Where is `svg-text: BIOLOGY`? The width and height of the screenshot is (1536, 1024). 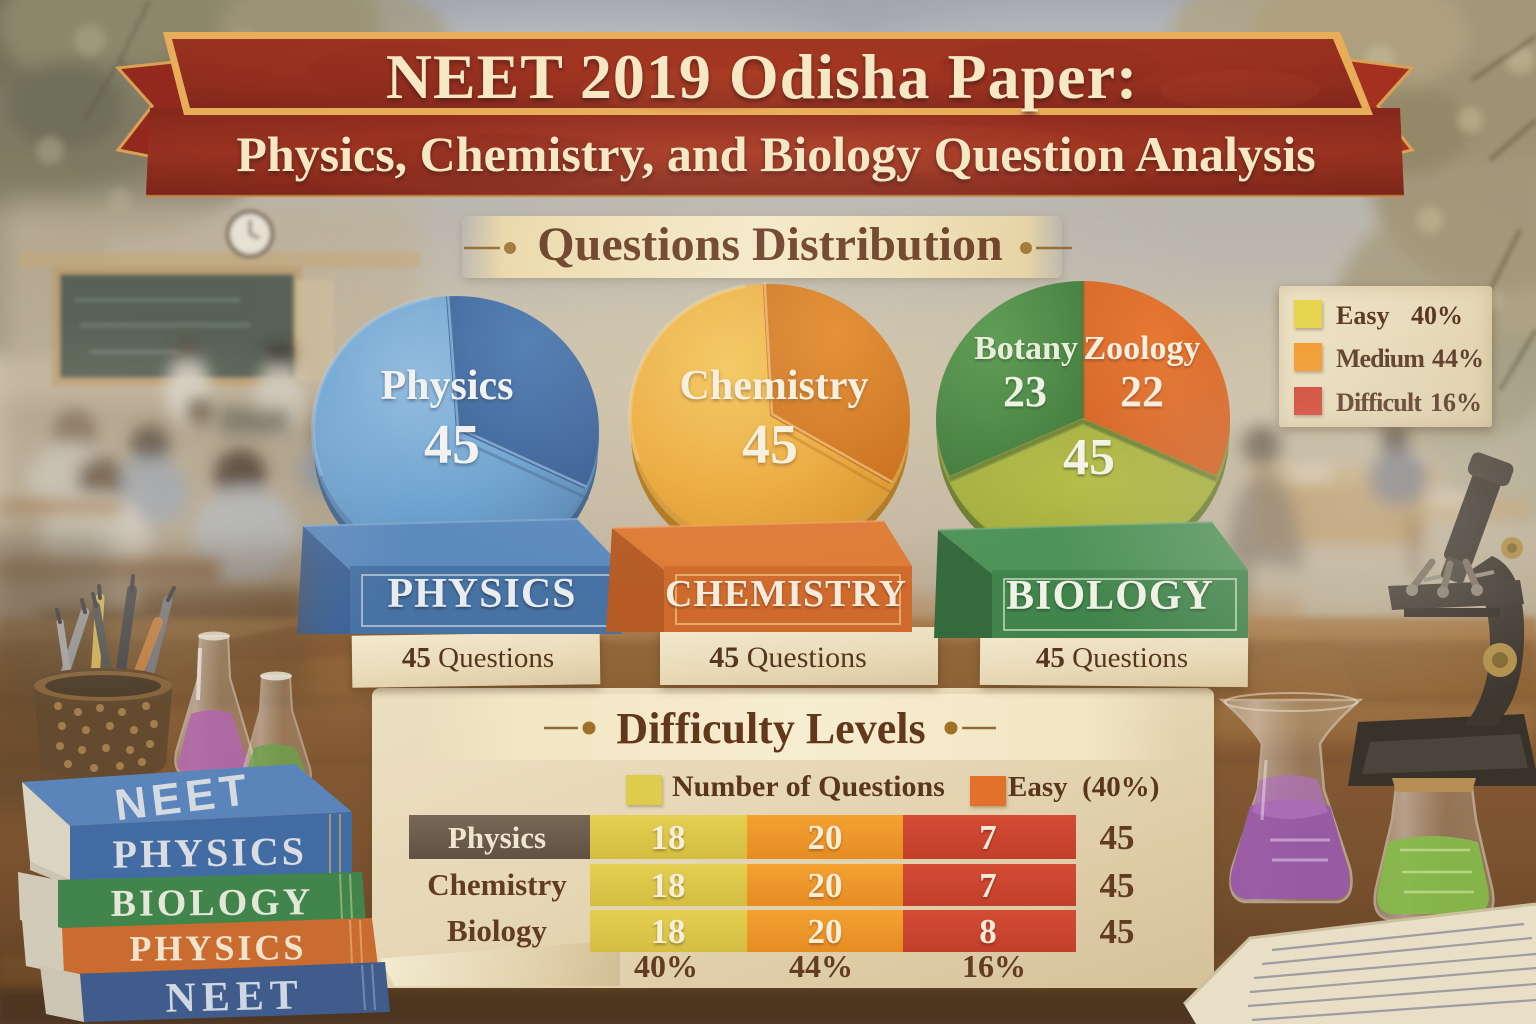 svg-text: BIOLOGY is located at coordinates (211, 903).